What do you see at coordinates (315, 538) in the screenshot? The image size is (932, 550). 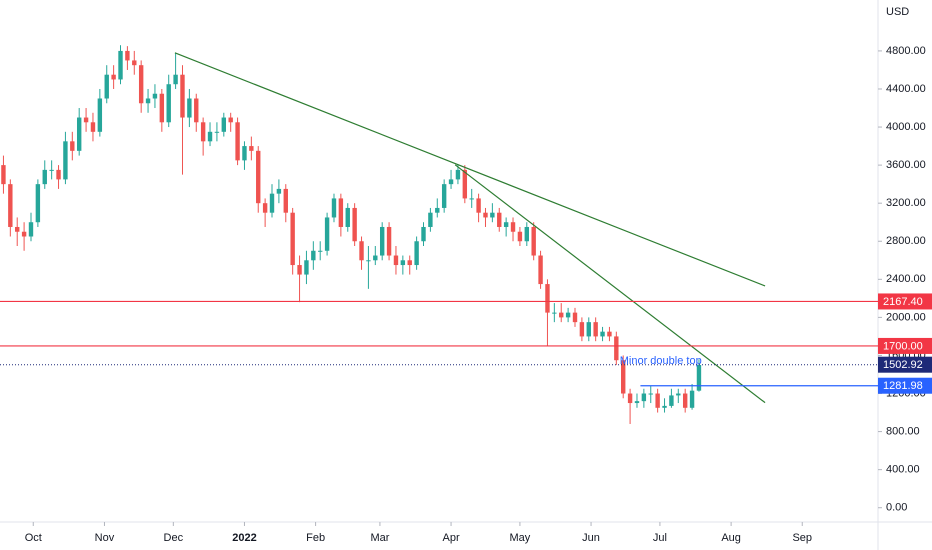 I see `x-tick-label: Feb` at bounding box center [315, 538].